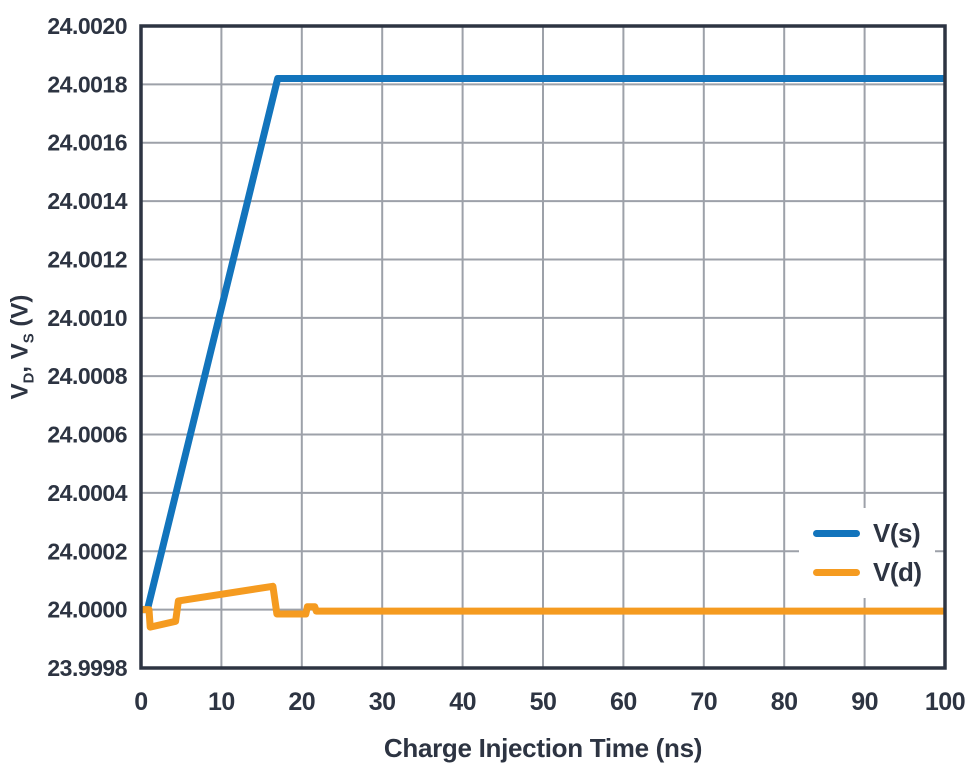  I want to click on x-tick-label: 0, so click(140, 702).